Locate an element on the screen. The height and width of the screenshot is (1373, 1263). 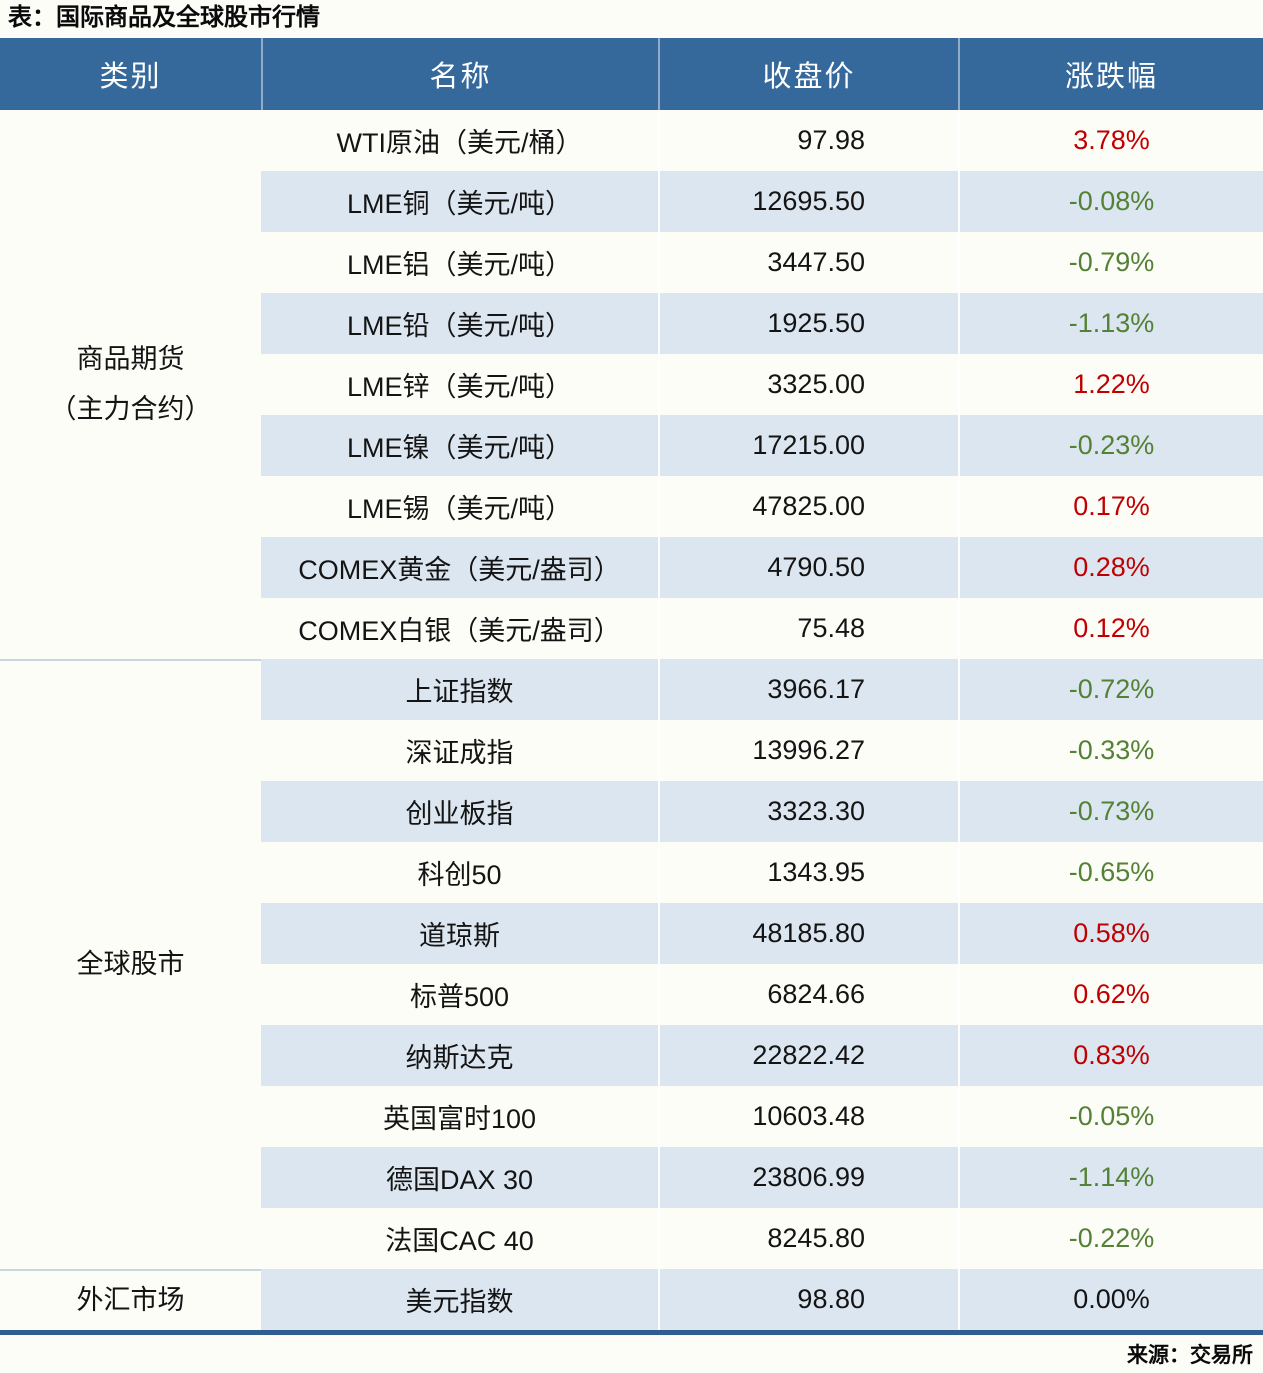
source-label: 来源：交易所 is located at coordinates (1190, 1355).